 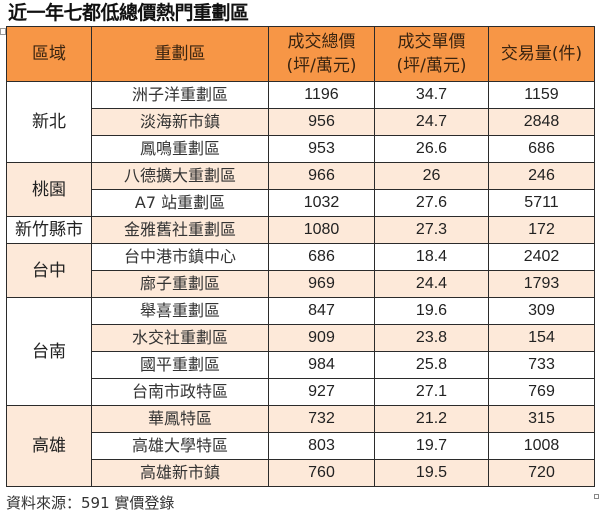 I want to click on table-row: 台中 台中港市鎮中心 686 18.4 2402, so click(x=300, y=270).